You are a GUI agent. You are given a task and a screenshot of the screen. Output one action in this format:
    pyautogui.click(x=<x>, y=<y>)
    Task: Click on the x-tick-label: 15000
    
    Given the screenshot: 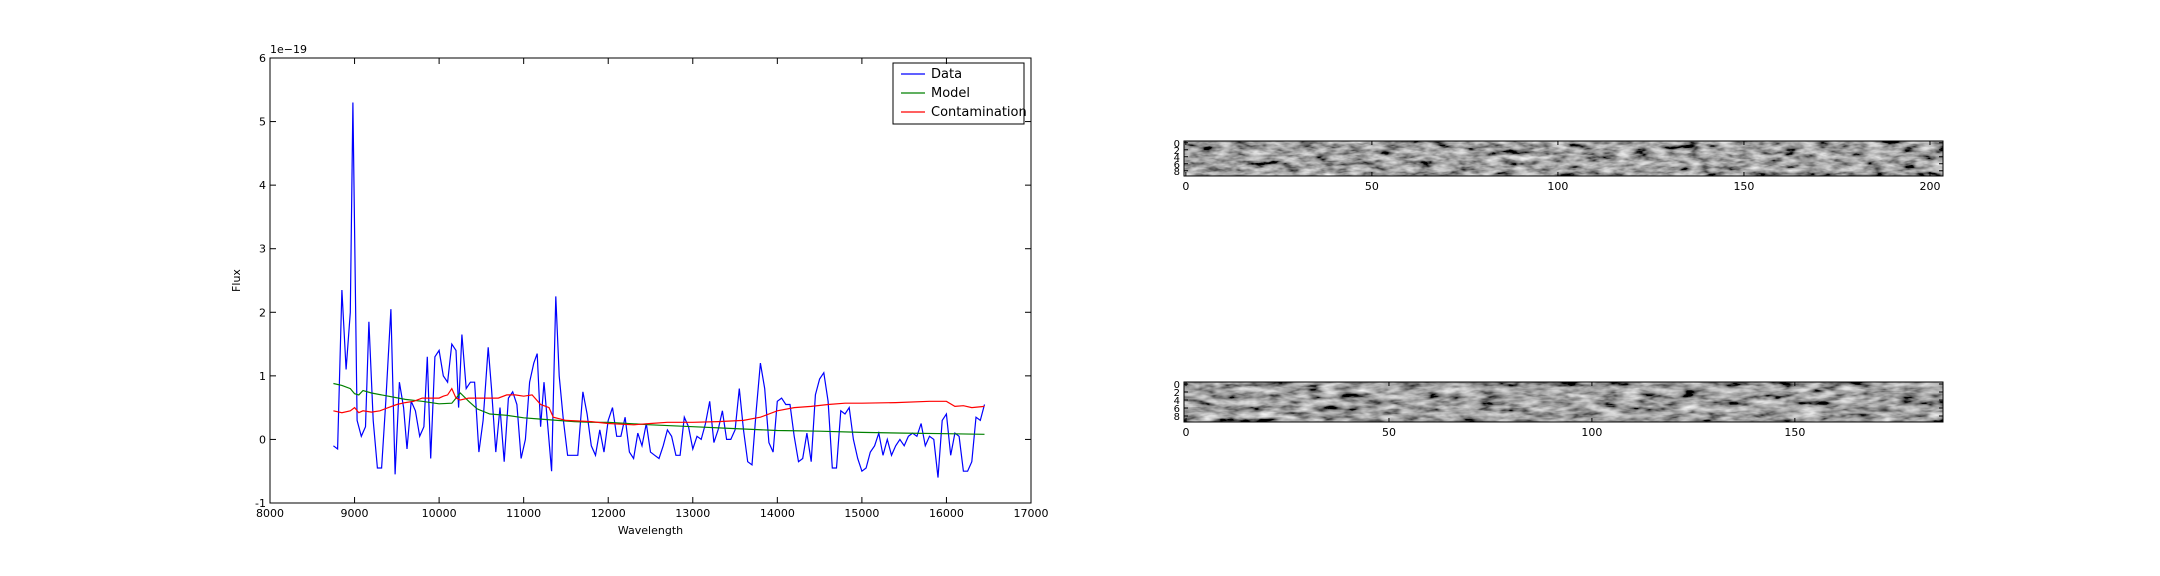 What is the action you would take?
    pyautogui.click(x=861, y=513)
    